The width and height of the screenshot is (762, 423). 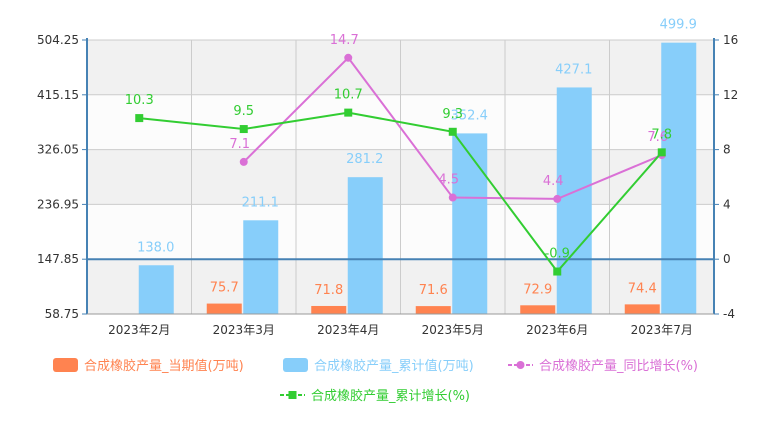 I want to click on legend-item-4: 合成橡胶产量_累计增长(%), so click(x=375, y=396).